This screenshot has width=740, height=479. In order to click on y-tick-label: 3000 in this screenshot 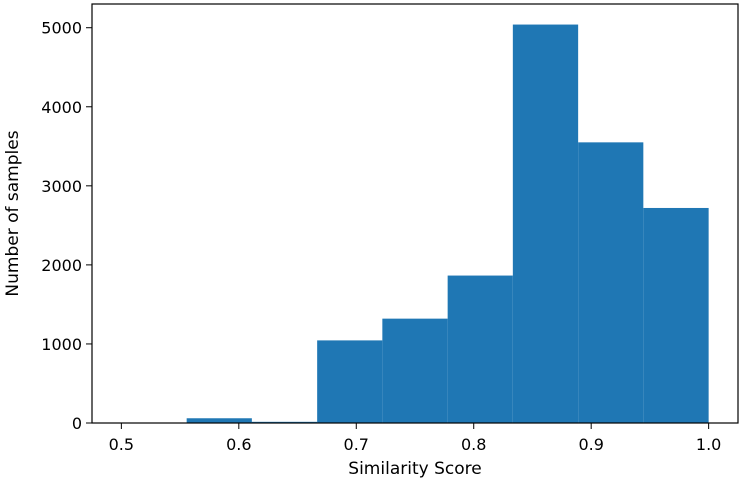, I will do `click(61, 186)`.